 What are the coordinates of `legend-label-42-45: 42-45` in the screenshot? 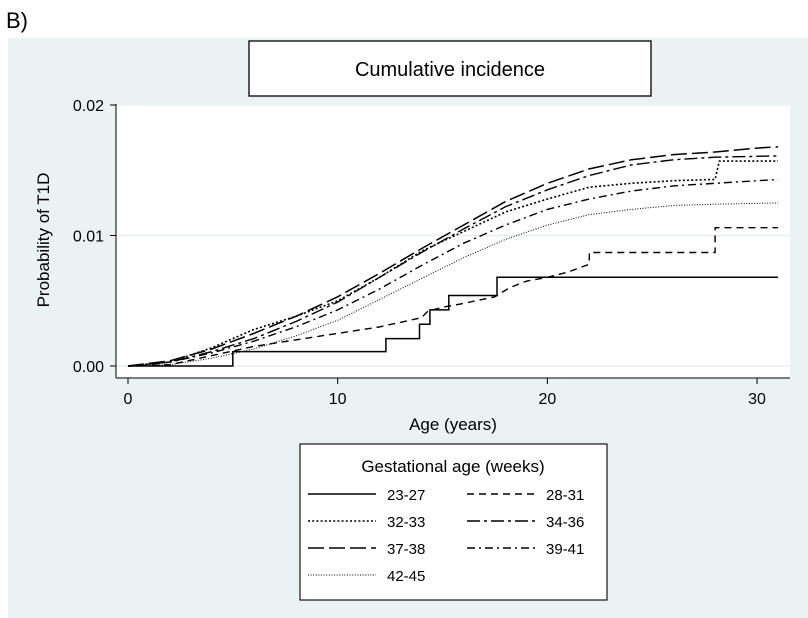 It's located at (406, 576).